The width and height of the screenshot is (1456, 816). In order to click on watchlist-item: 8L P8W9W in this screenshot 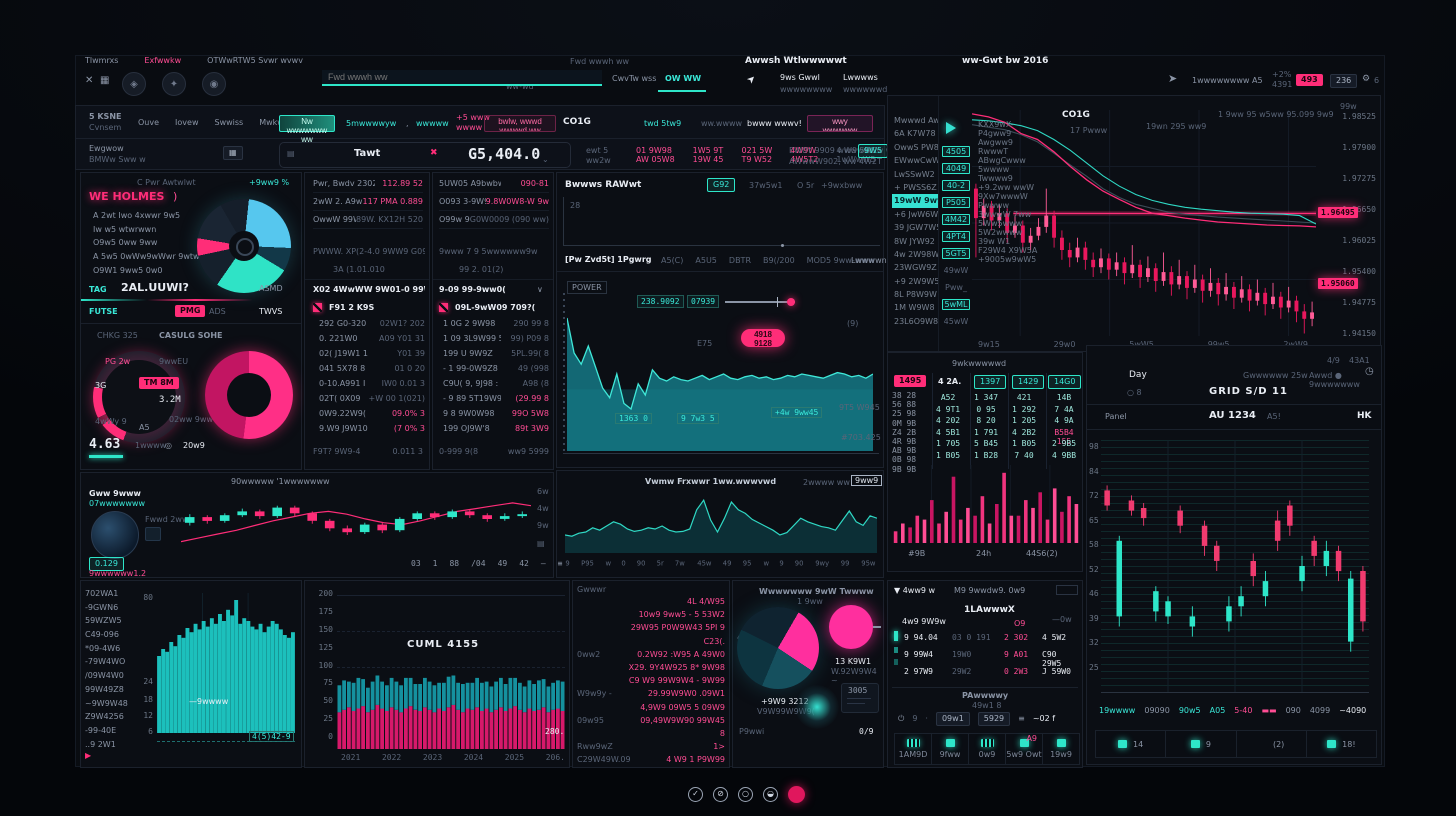, I will do `click(915, 295)`.